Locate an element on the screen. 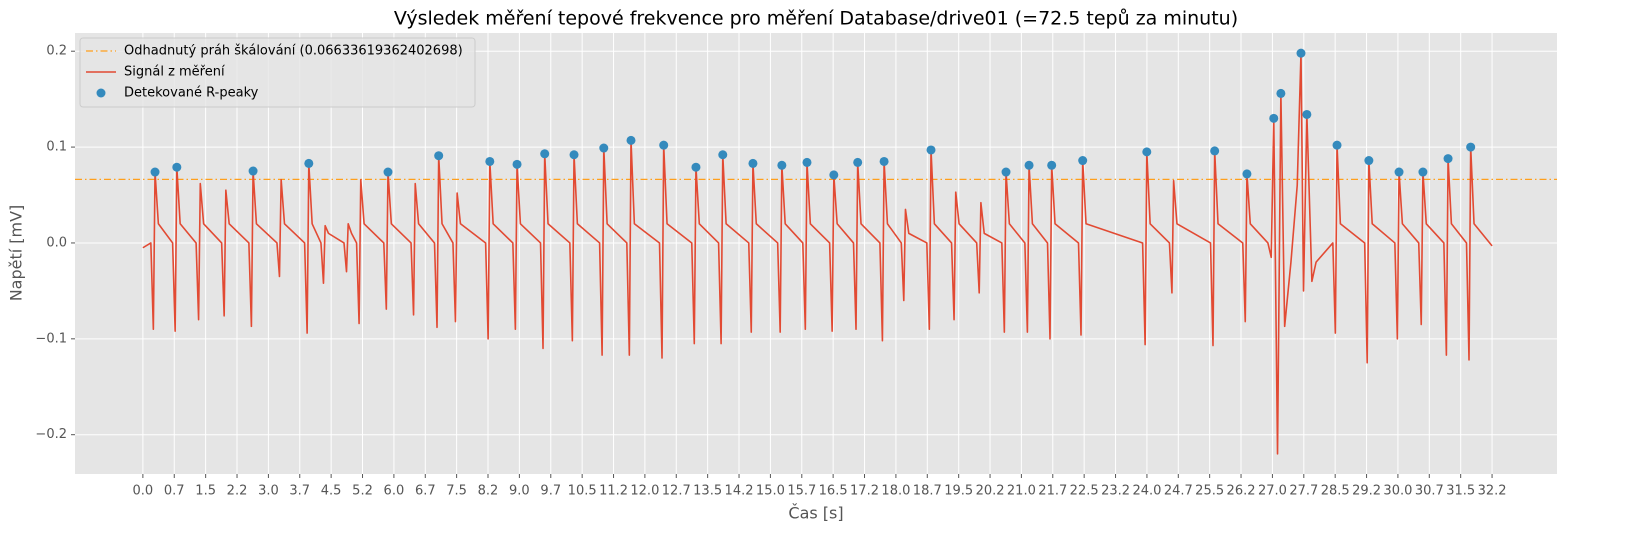  x-tick-label: 24.0 is located at coordinates (1146, 491).